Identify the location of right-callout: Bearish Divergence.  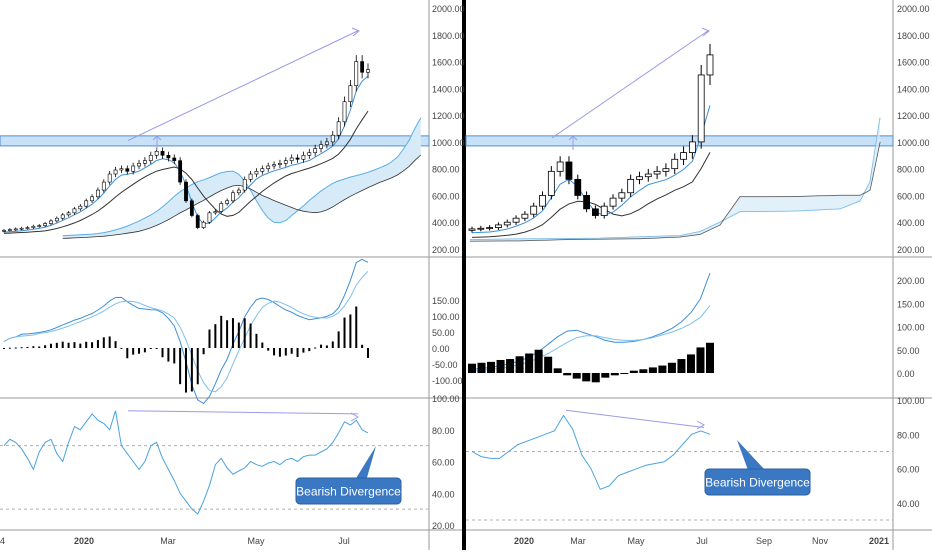
(757, 468).